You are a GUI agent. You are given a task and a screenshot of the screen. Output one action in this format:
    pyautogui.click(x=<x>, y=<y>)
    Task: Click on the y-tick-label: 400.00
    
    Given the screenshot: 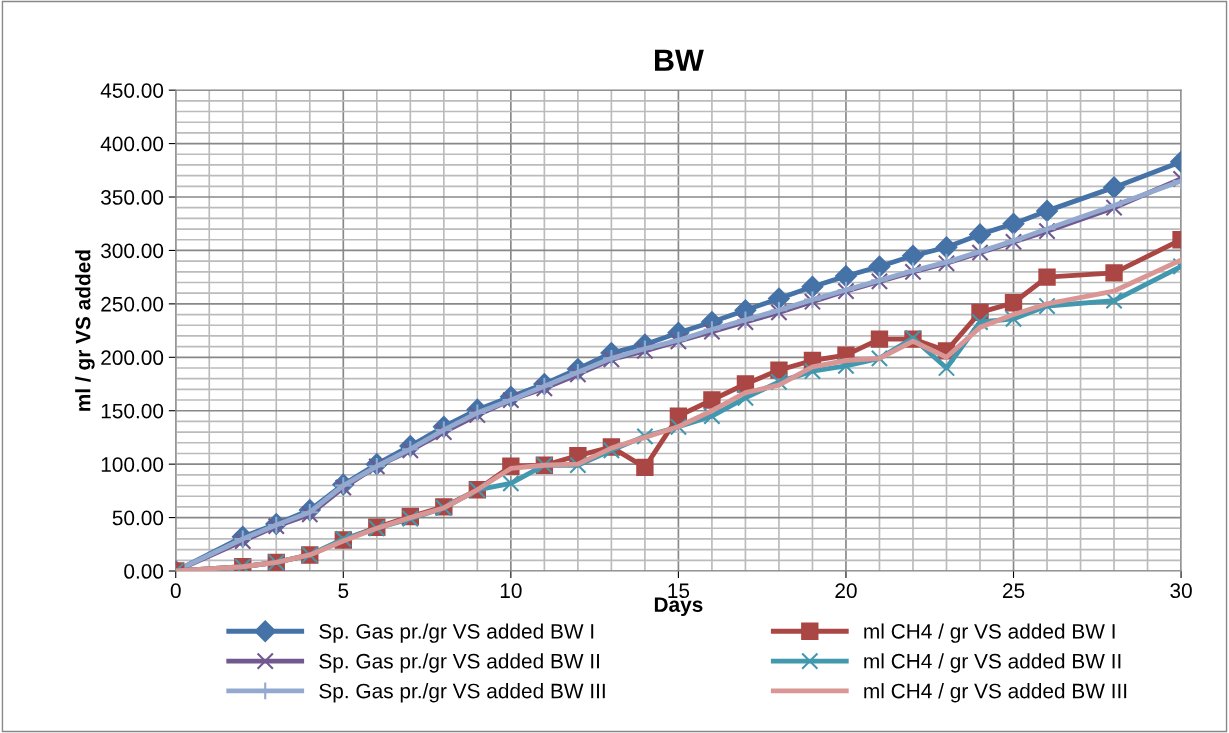 What is the action you would take?
    pyautogui.click(x=132, y=144)
    